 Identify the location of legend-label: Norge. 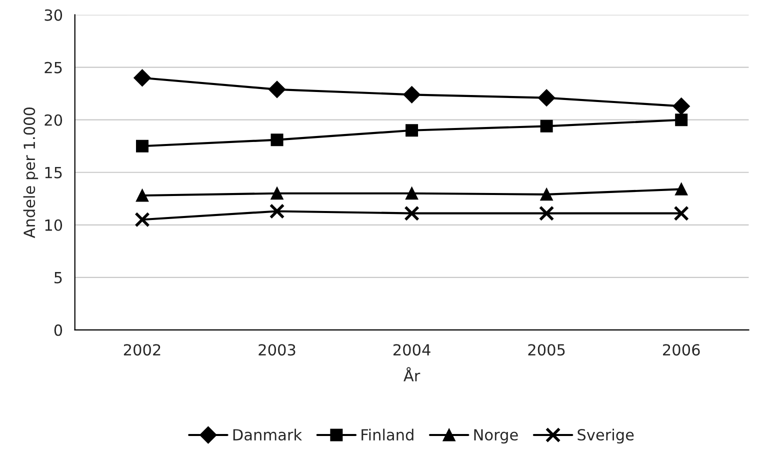
(496, 436).